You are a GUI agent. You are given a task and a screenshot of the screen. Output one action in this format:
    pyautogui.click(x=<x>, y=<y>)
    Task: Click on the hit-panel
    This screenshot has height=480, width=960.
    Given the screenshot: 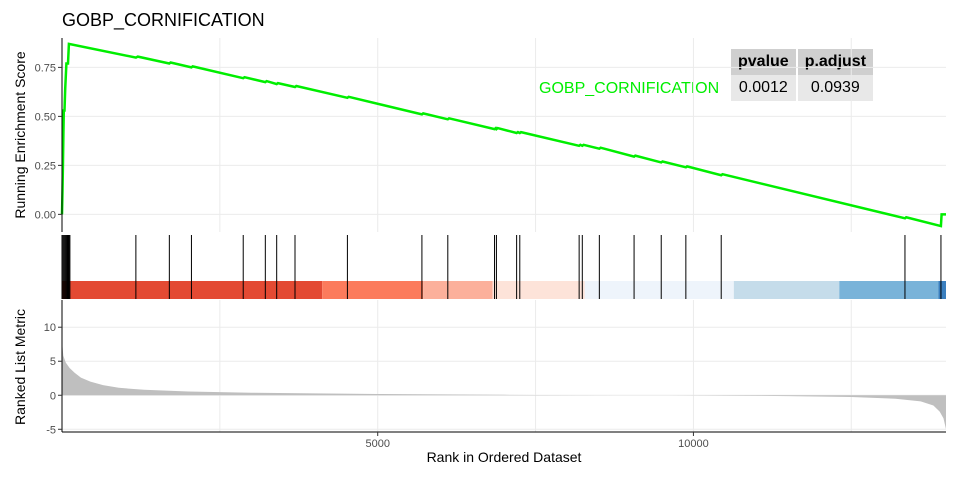 What is the action you would take?
    pyautogui.click(x=503, y=267)
    